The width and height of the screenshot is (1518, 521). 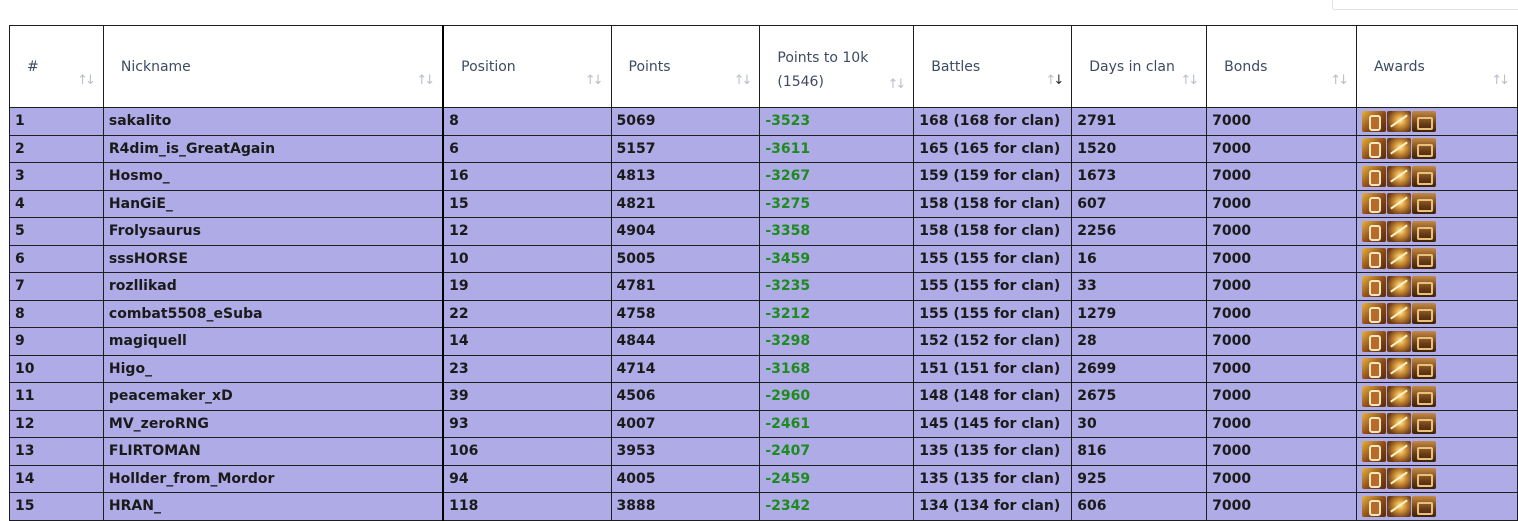 What do you see at coordinates (56, 258) in the screenshot?
I see `cell-rank: 6` at bounding box center [56, 258].